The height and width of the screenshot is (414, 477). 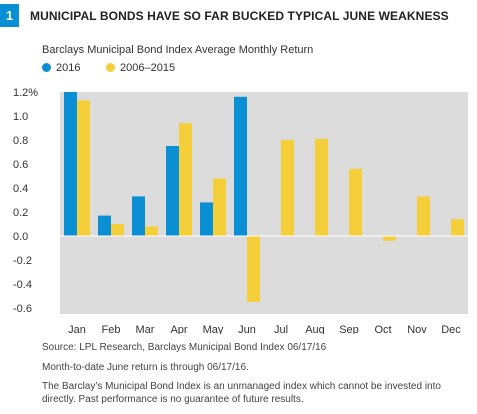 I want to click on bar-2016-jun, so click(x=240, y=166).